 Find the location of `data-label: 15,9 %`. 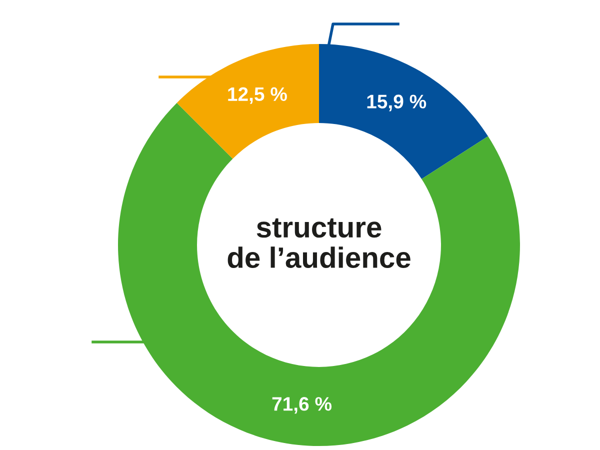

data-label: 15,9 % is located at coordinates (396, 103).